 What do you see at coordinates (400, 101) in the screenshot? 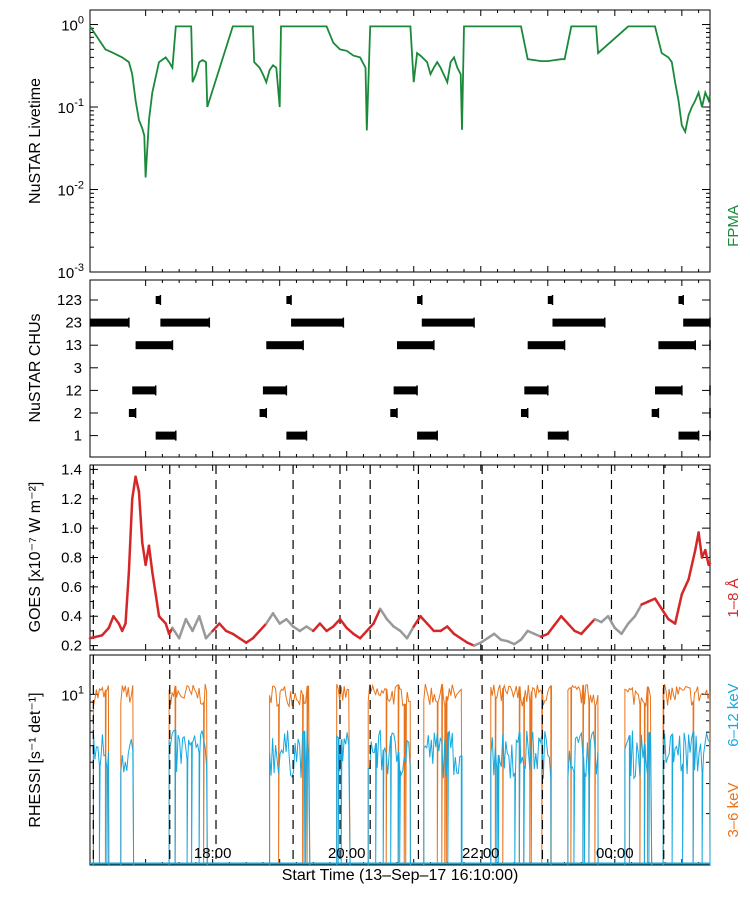
I see `fpma-line` at bounding box center [400, 101].